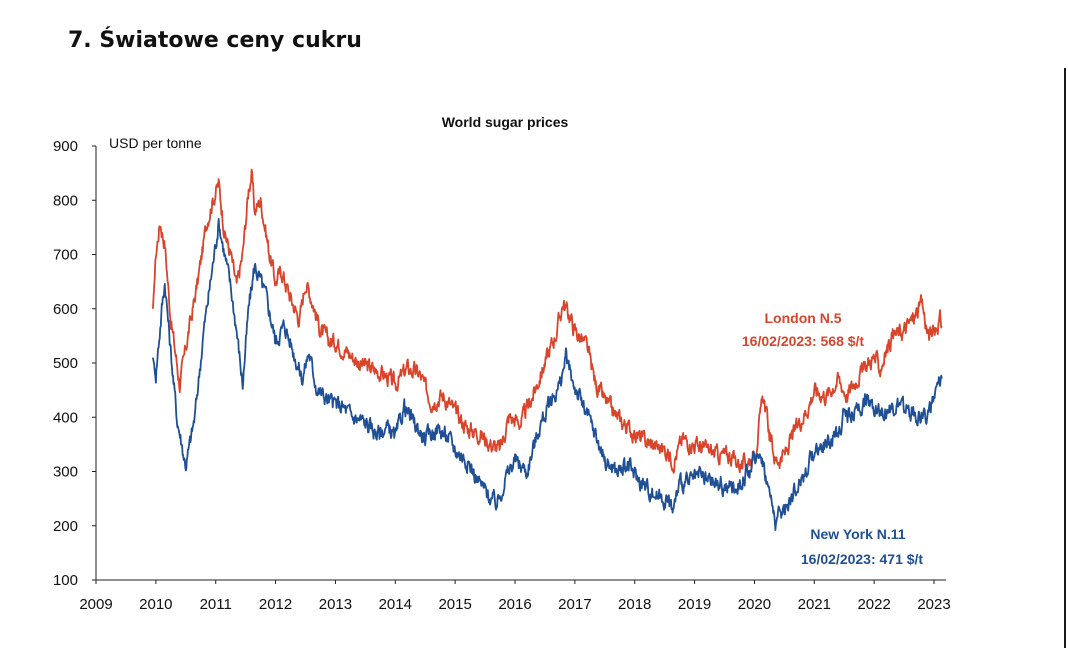 This screenshot has width=1068, height=648. I want to click on x-tick-label: 2012, so click(275, 604).